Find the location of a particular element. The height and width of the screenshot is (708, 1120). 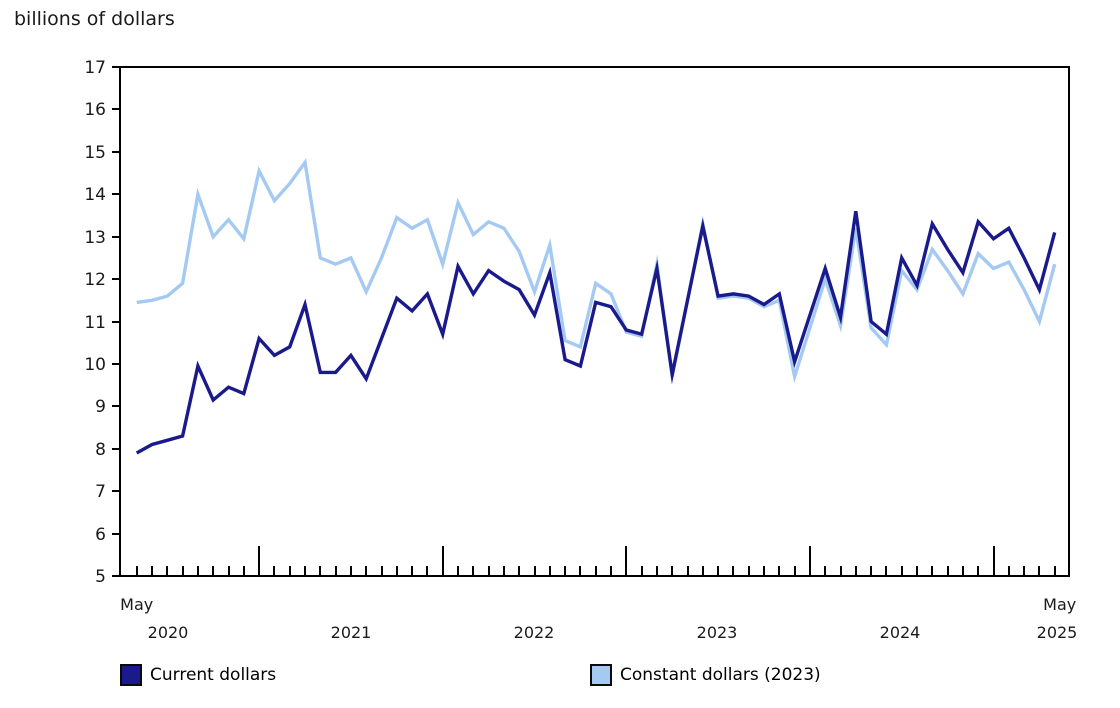

y-tick-label: 9 is located at coordinates (100, 407).